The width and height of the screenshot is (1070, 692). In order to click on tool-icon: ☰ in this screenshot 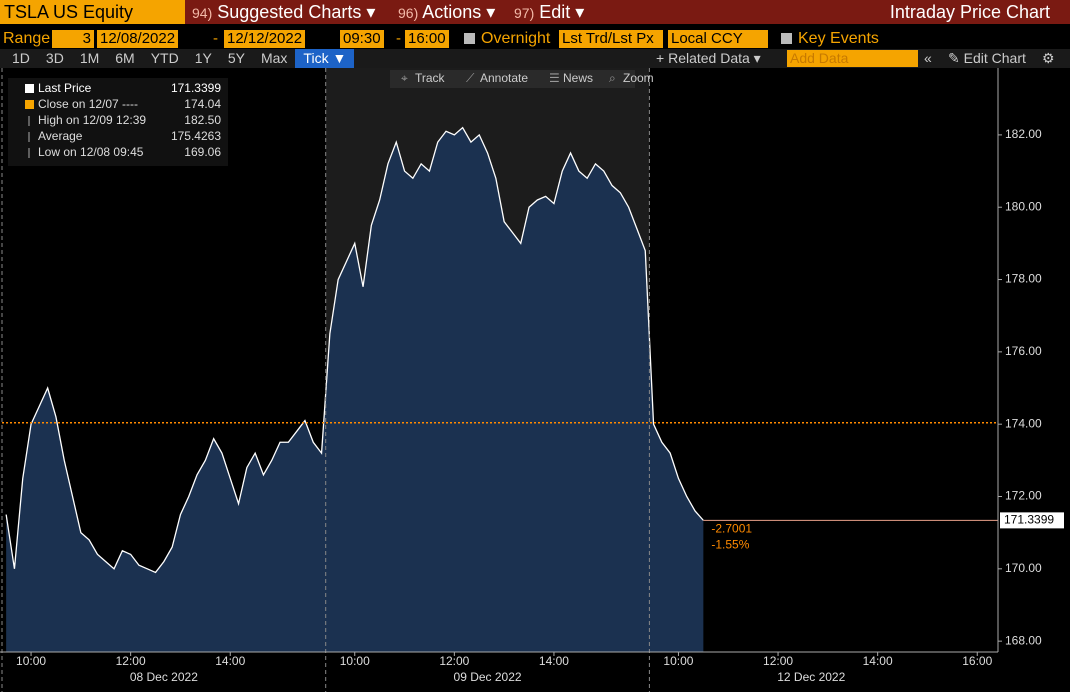, I will do `click(554, 78)`.